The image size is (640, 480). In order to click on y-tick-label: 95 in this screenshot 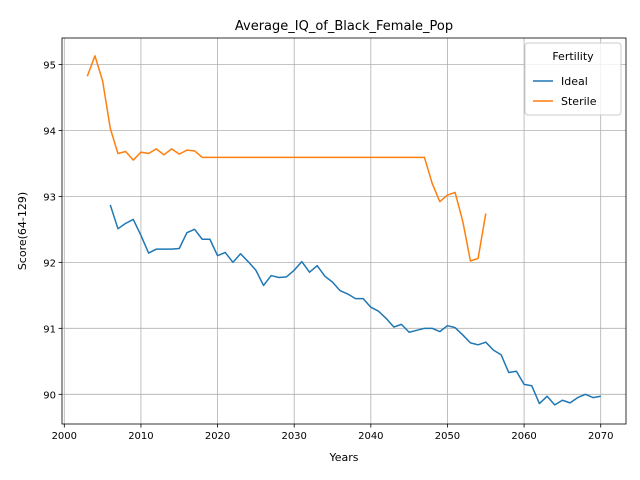, I will do `click(49, 65)`.